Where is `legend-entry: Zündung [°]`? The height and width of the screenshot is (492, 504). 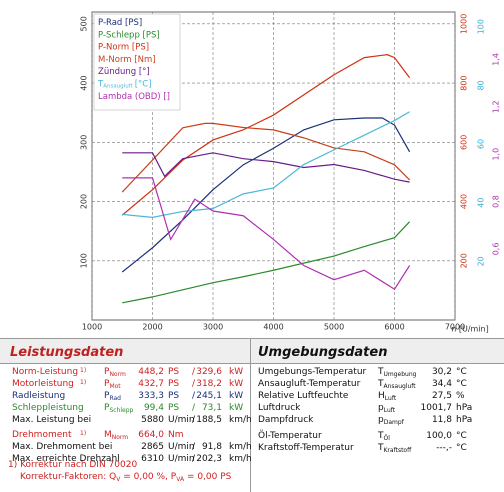
legend-entry: Zündung [°] is located at coordinates (124, 72).